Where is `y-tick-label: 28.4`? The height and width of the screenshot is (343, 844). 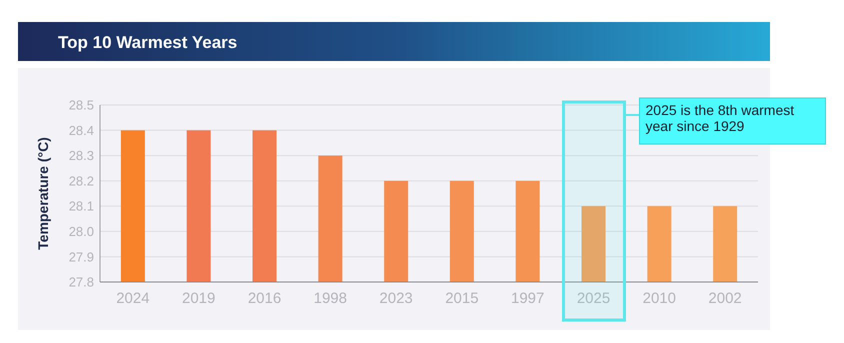
y-tick-label: 28.4 is located at coordinates (81, 130).